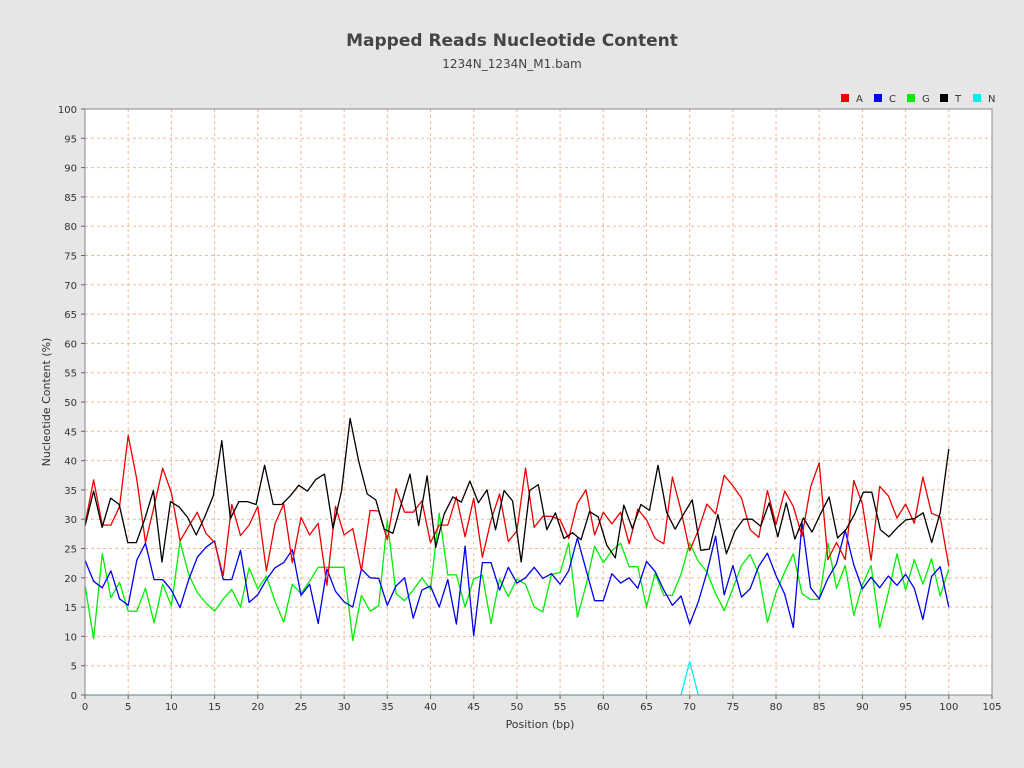 The image size is (1024, 768). I want to click on x-tick-label: 85, so click(819, 707).